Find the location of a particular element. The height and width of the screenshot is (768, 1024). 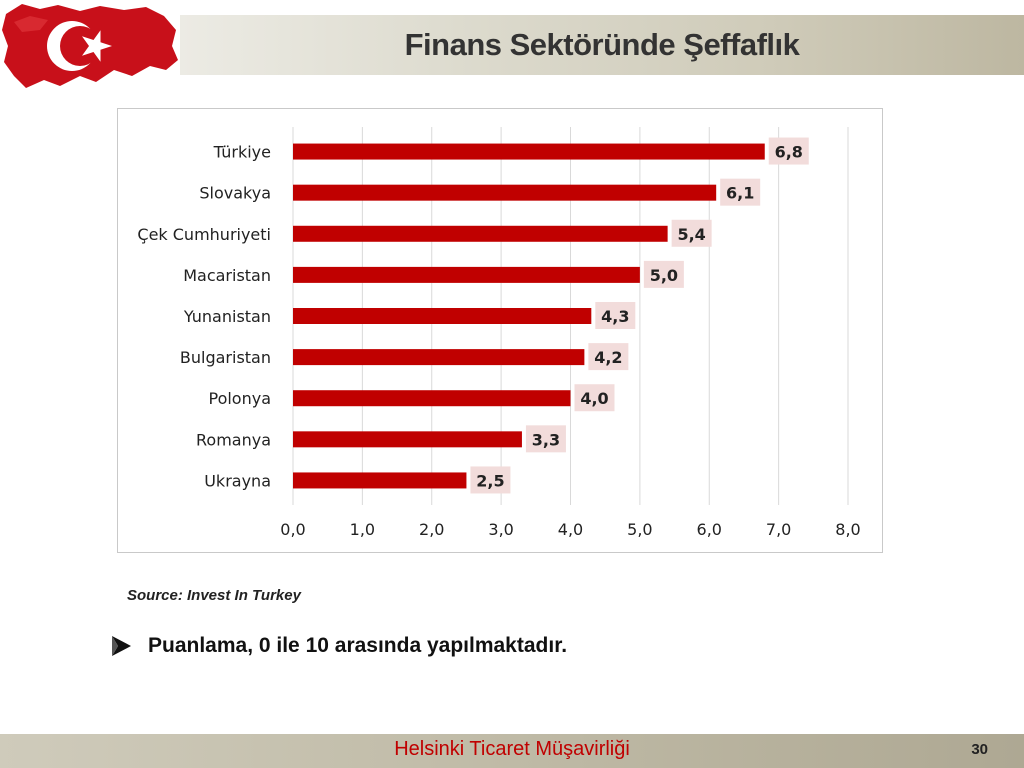

source-note: Source: Invest In Turkey is located at coordinates (214, 595).